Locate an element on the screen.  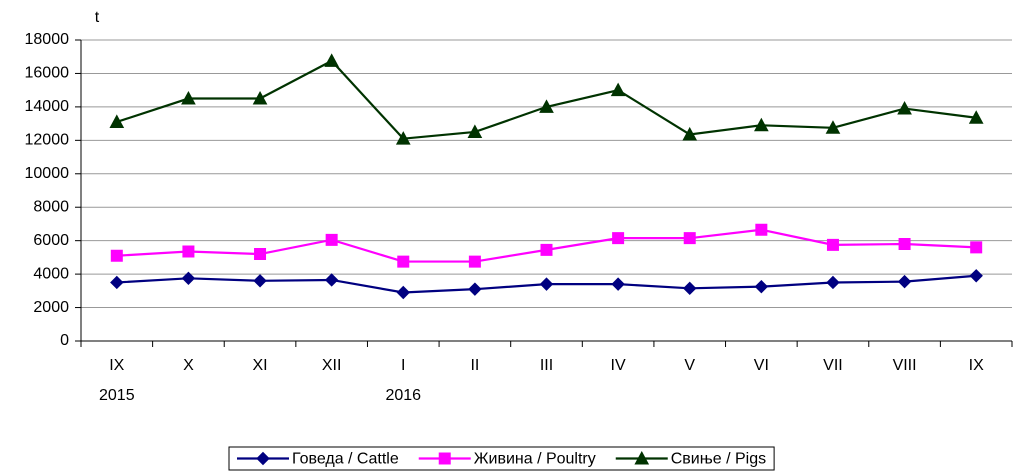
x-tick-label: VI is located at coordinates (761, 365).